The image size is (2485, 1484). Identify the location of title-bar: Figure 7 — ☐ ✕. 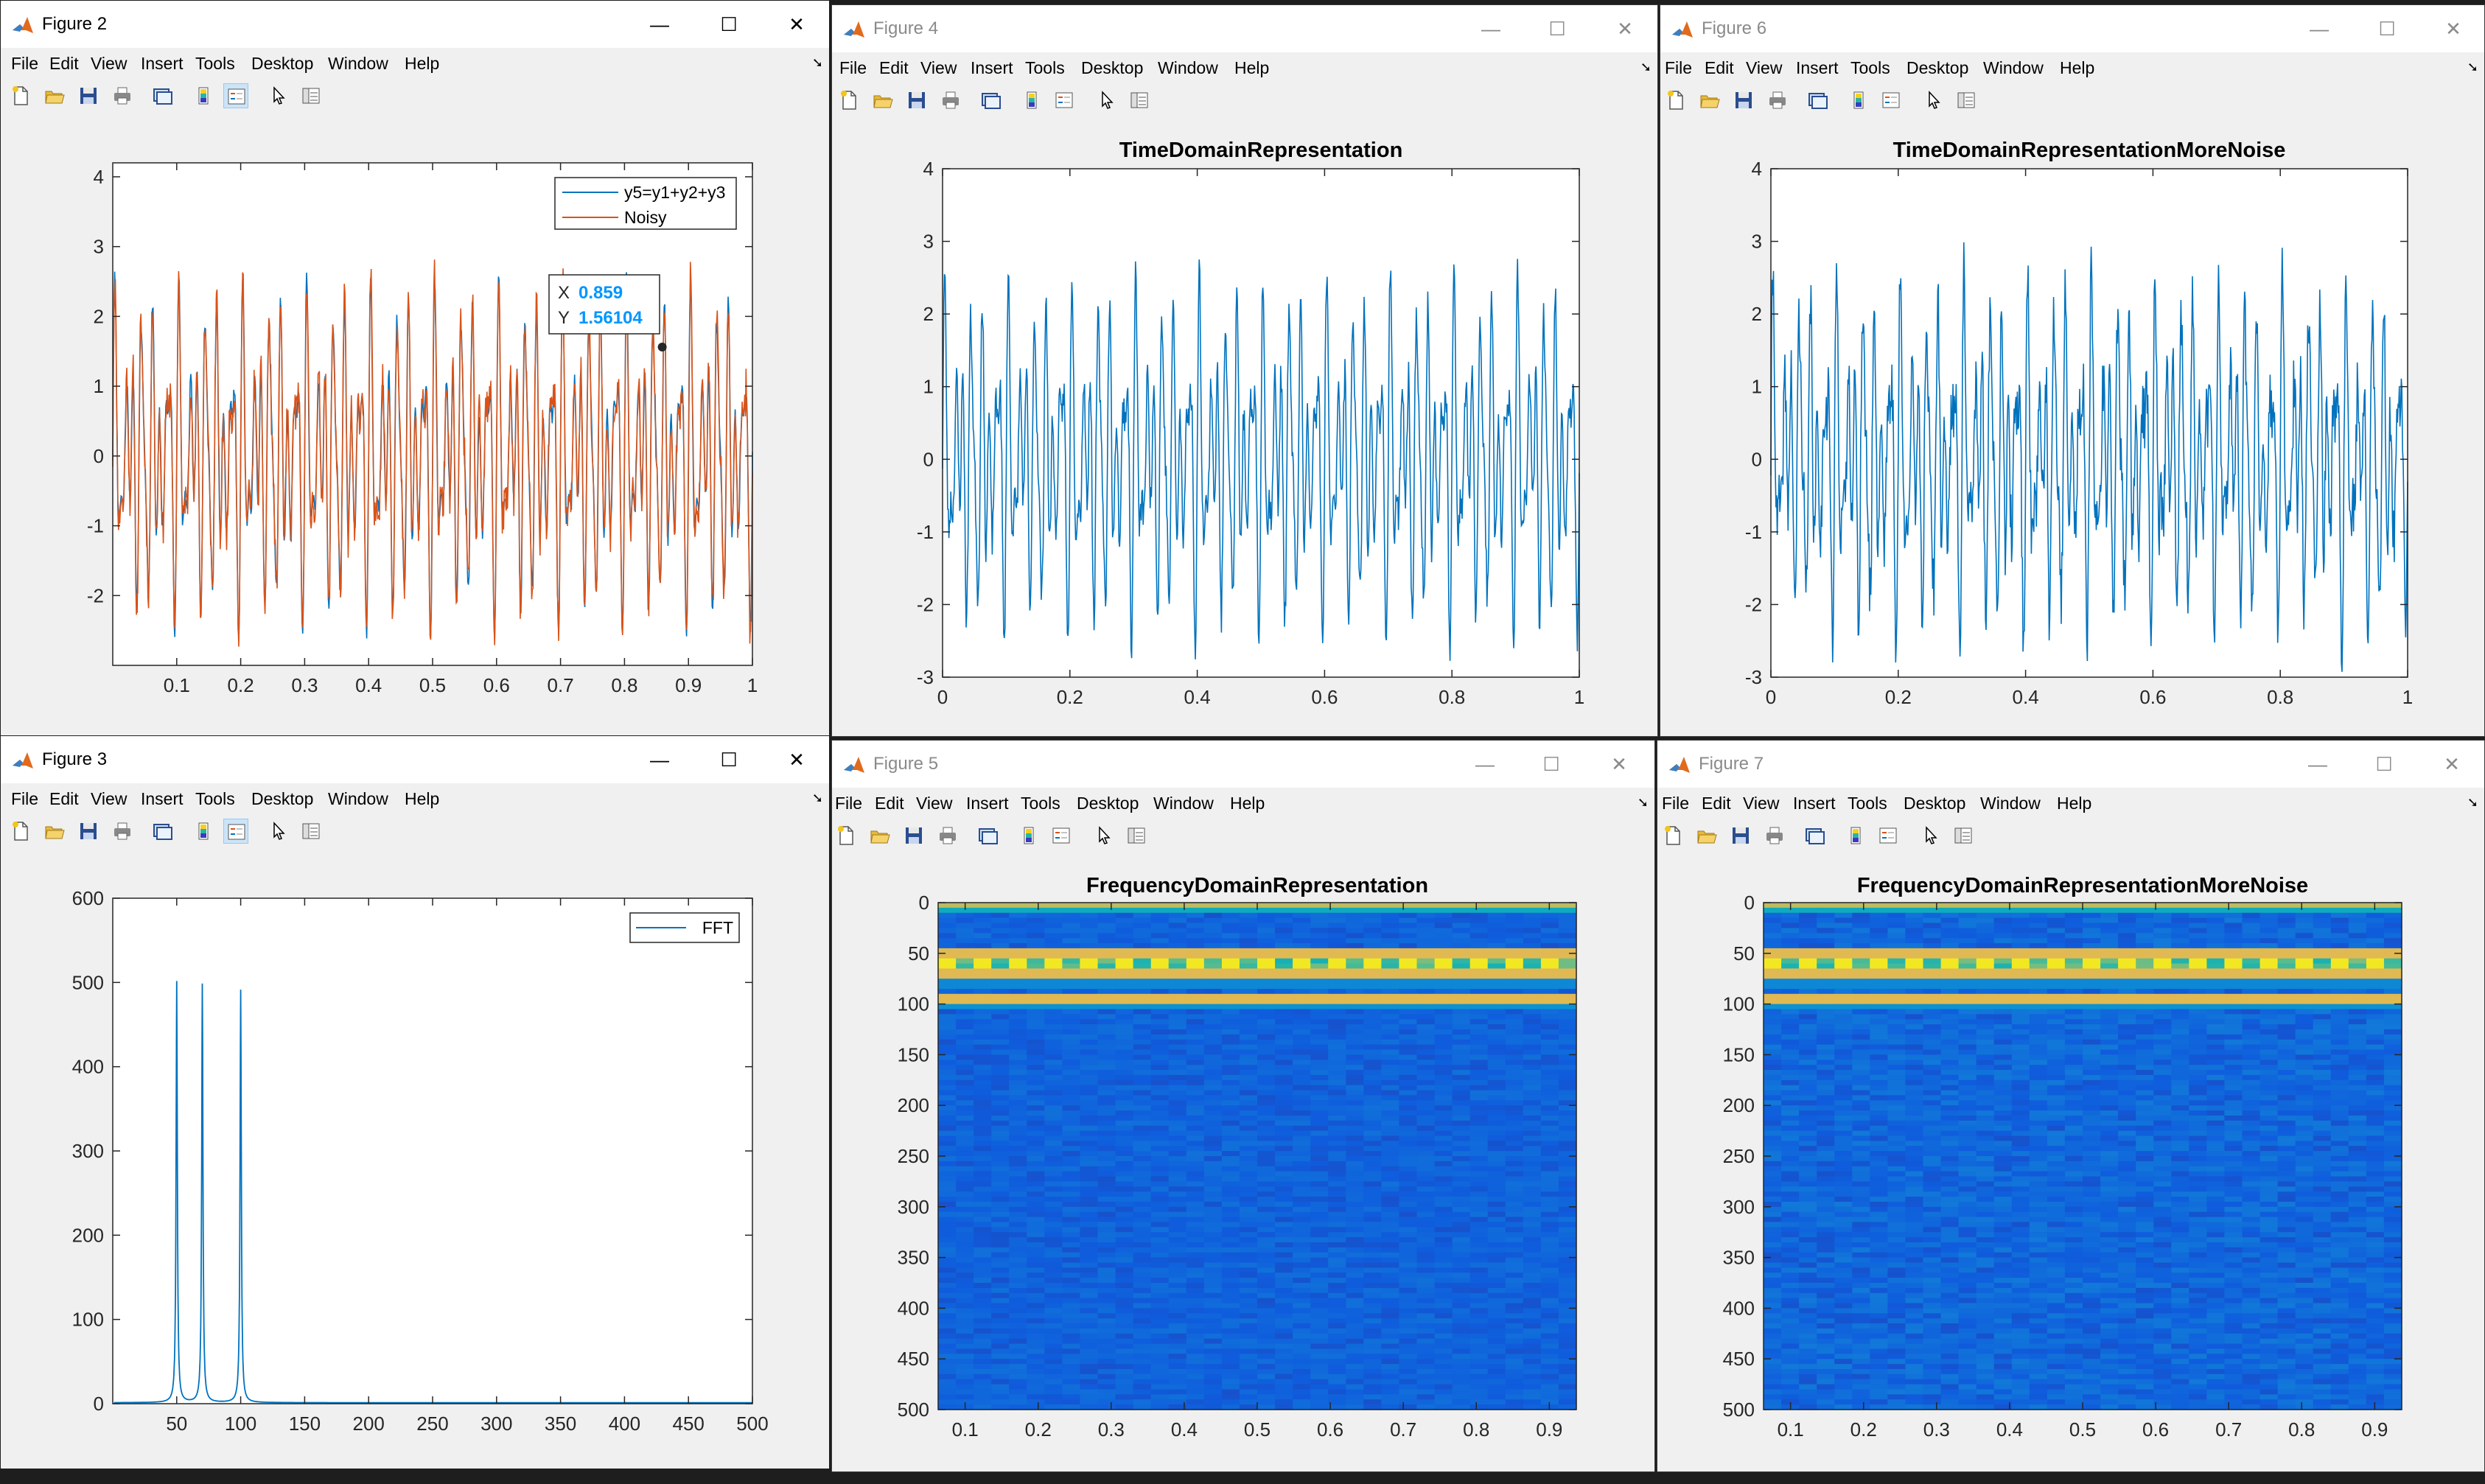
(2070, 764).